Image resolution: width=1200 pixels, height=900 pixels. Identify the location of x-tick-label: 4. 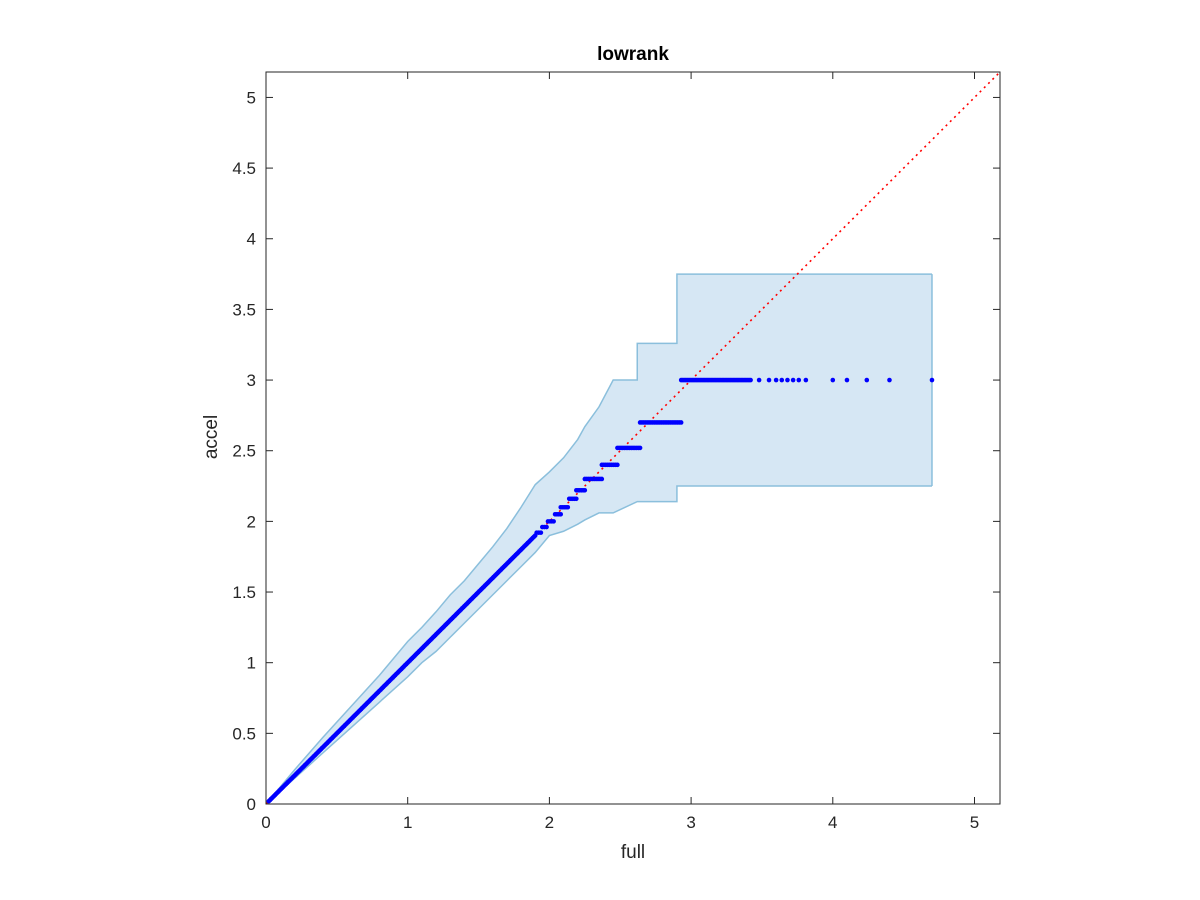
(832, 822).